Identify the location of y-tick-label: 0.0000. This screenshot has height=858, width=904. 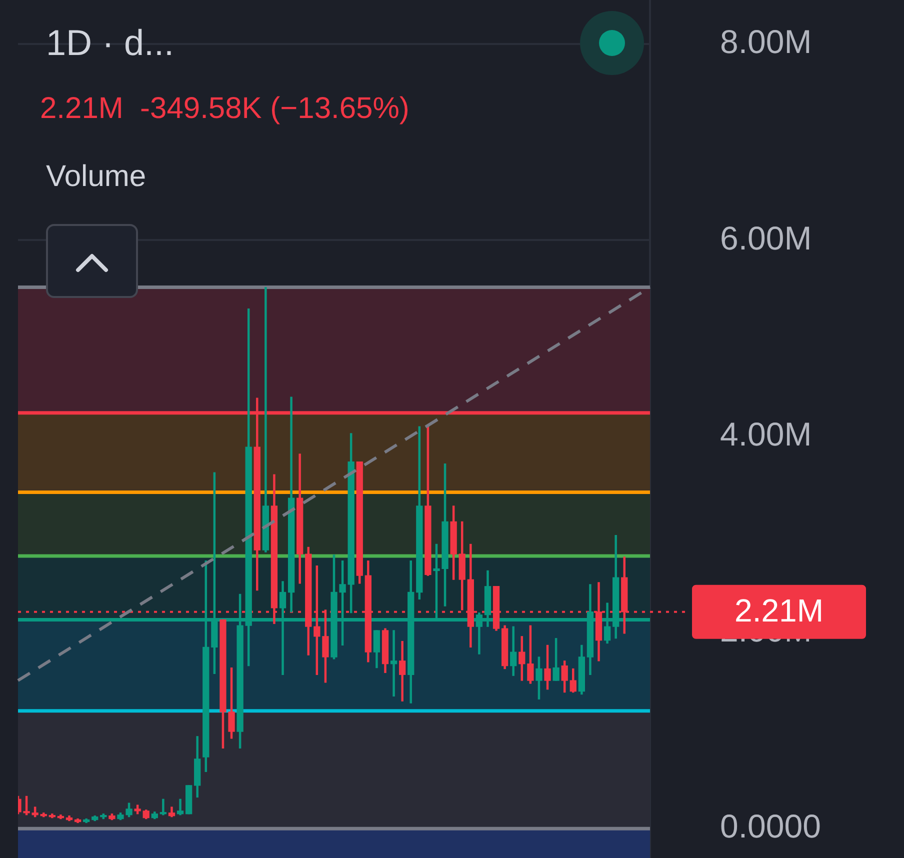
(770, 826).